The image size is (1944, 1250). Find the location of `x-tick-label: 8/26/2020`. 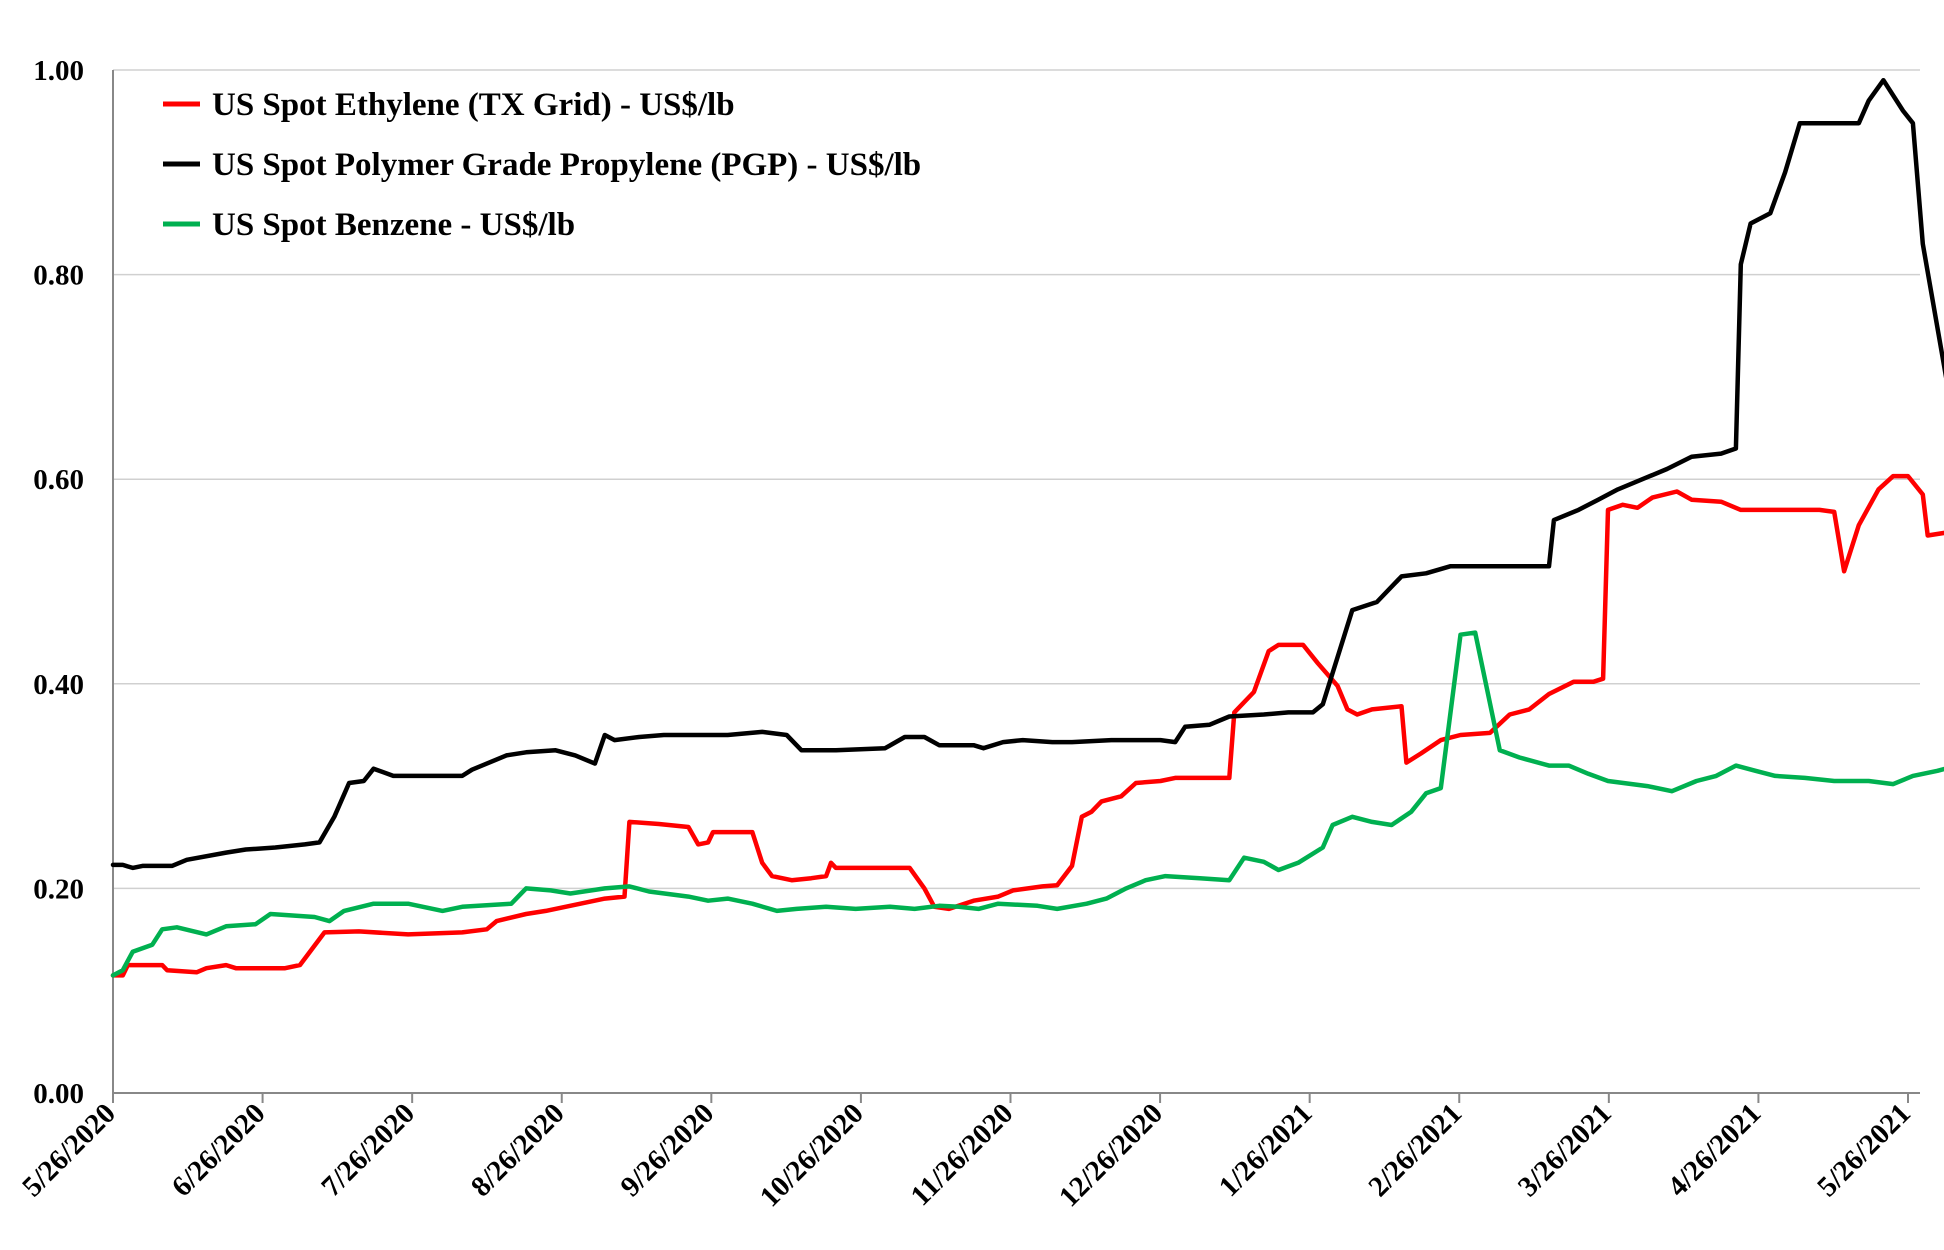

x-tick-label: 8/26/2020 is located at coordinates (518, 1150).